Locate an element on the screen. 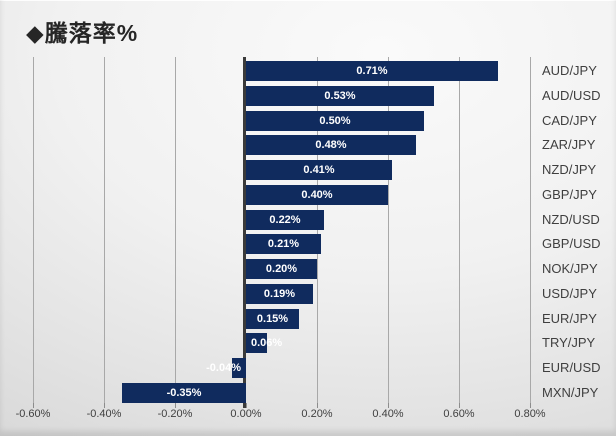 The width and height of the screenshot is (616, 436). value-label: 0.71% is located at coordinates (372, 71).